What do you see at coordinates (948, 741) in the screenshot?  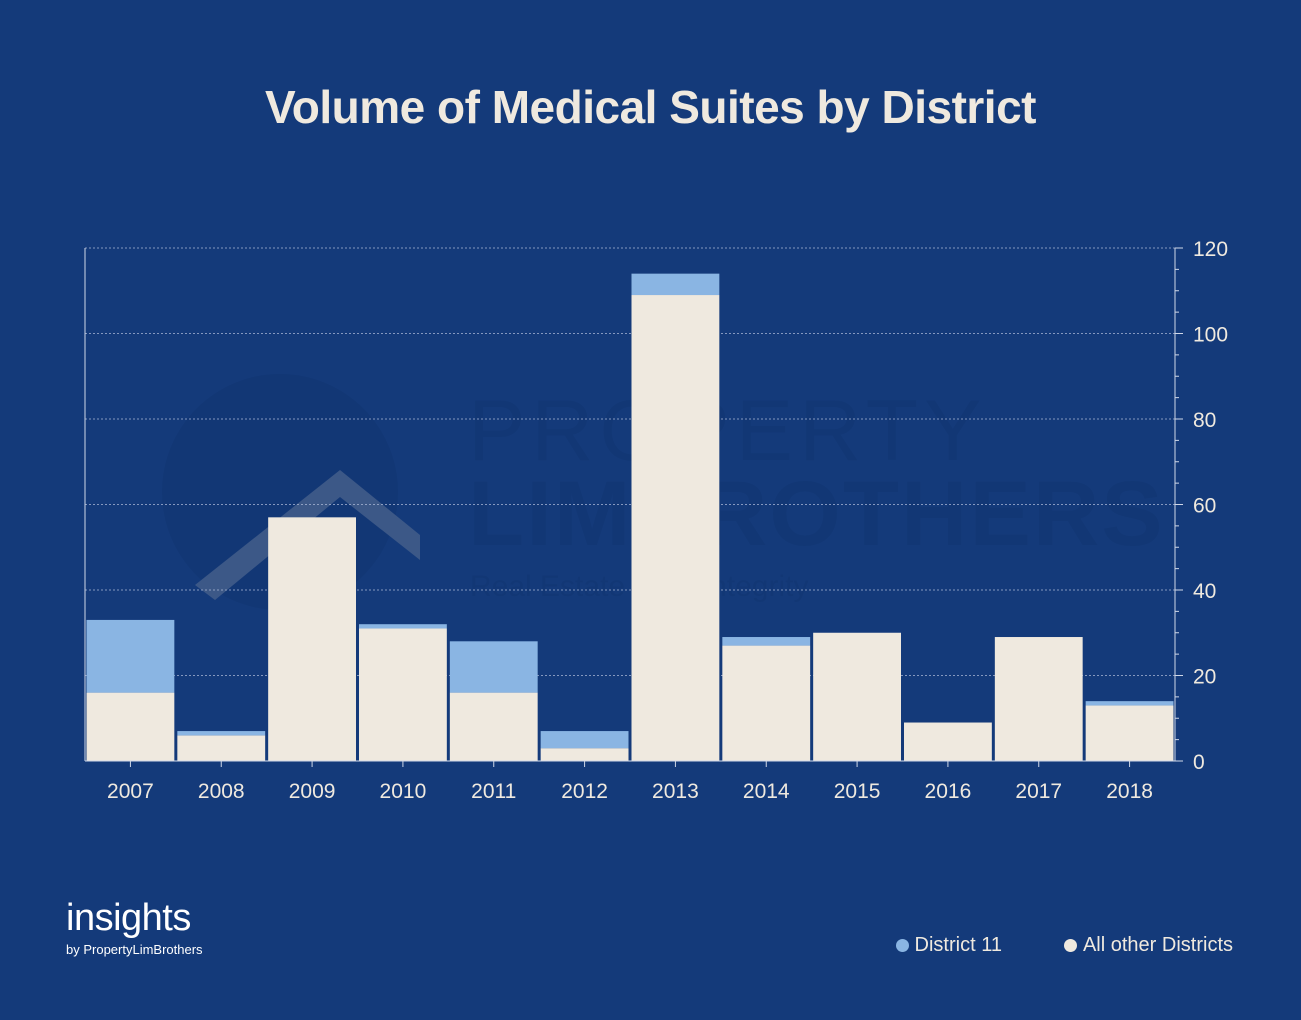 I see `bar-others-2016` at bounding box center [948, 741].